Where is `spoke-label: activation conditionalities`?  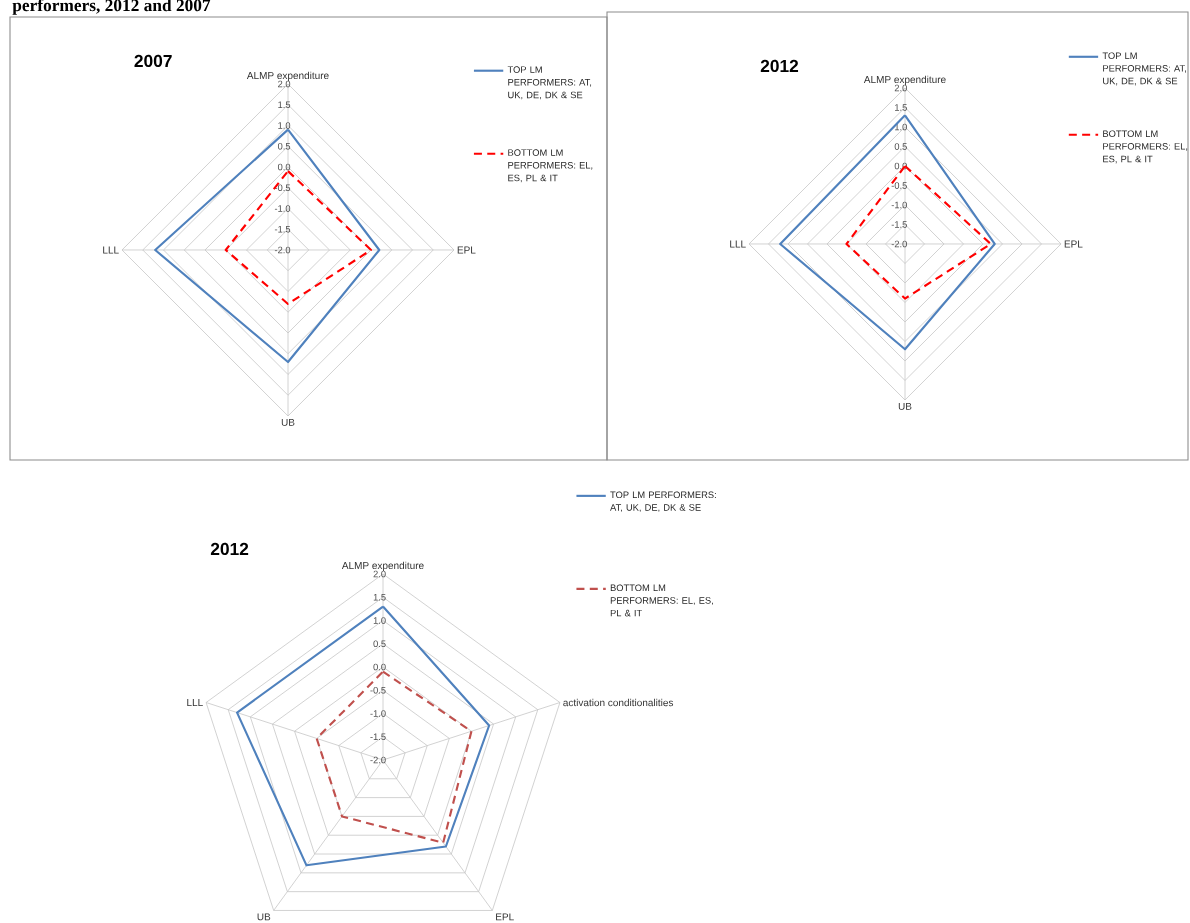 spoke-label: activation conditionalities is located at coordinates (618, 702).